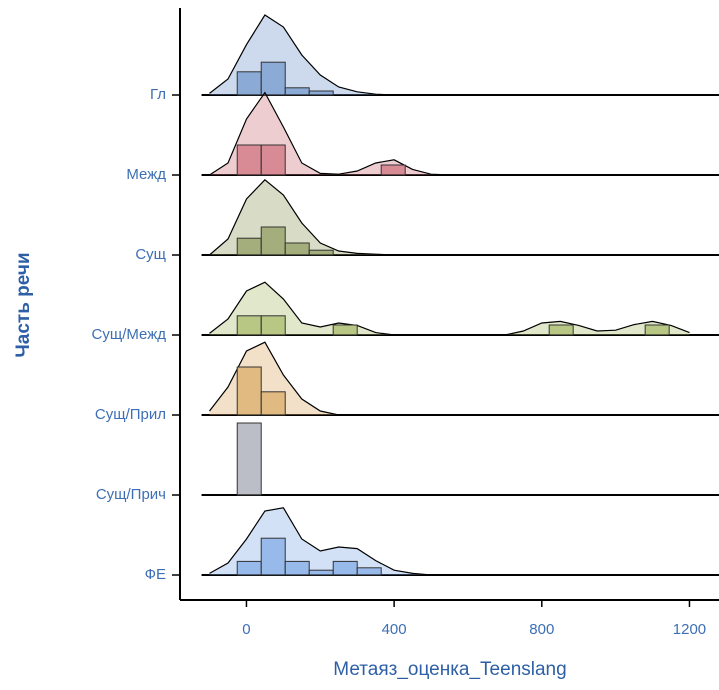 The width and height of the screenshot is (719, 690). Describe the element at coordinates (246, 629) in the screenshot. I see `x-tick-label: 0` at that location.